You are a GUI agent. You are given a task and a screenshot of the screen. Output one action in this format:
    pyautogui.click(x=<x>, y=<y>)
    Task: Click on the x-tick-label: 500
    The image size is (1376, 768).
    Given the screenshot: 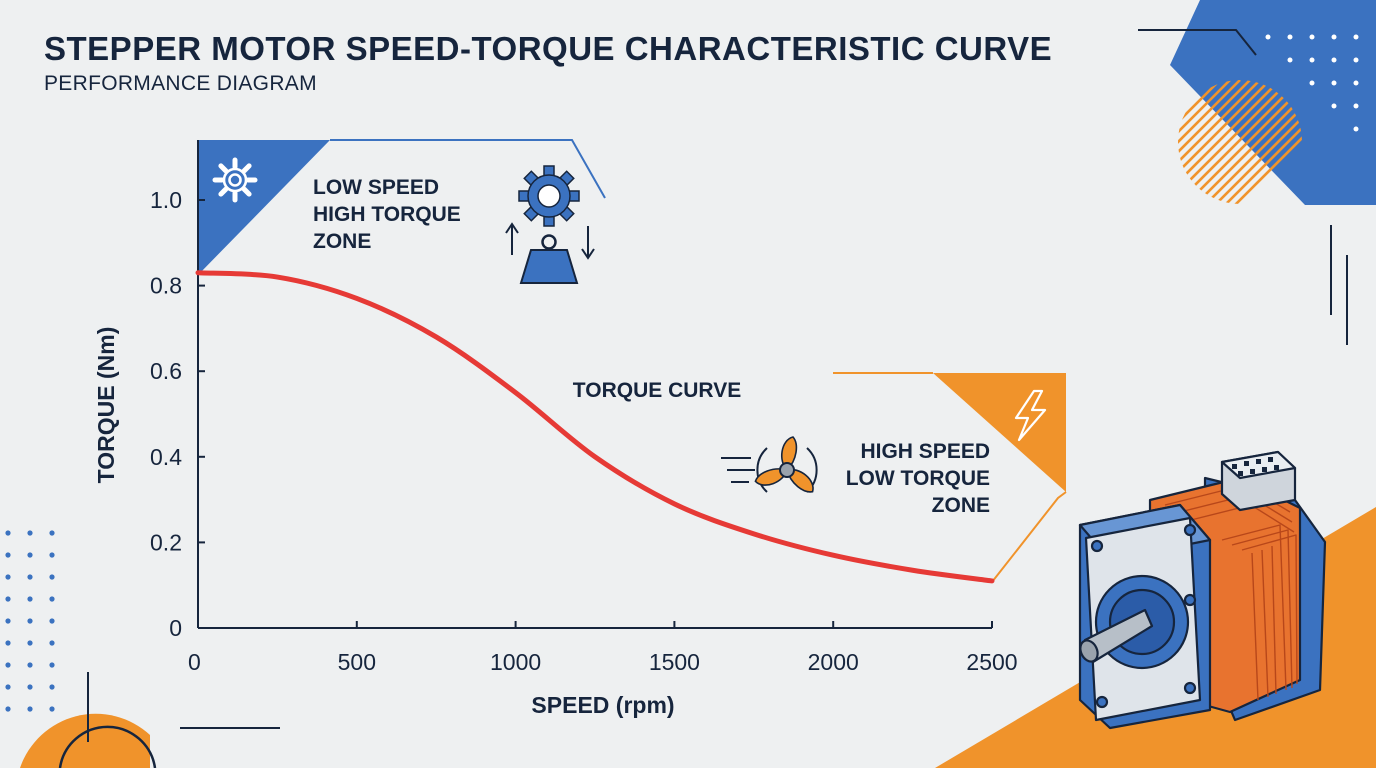 What is the action you would take?
    pyautogui.click(x=357, y=662)
    